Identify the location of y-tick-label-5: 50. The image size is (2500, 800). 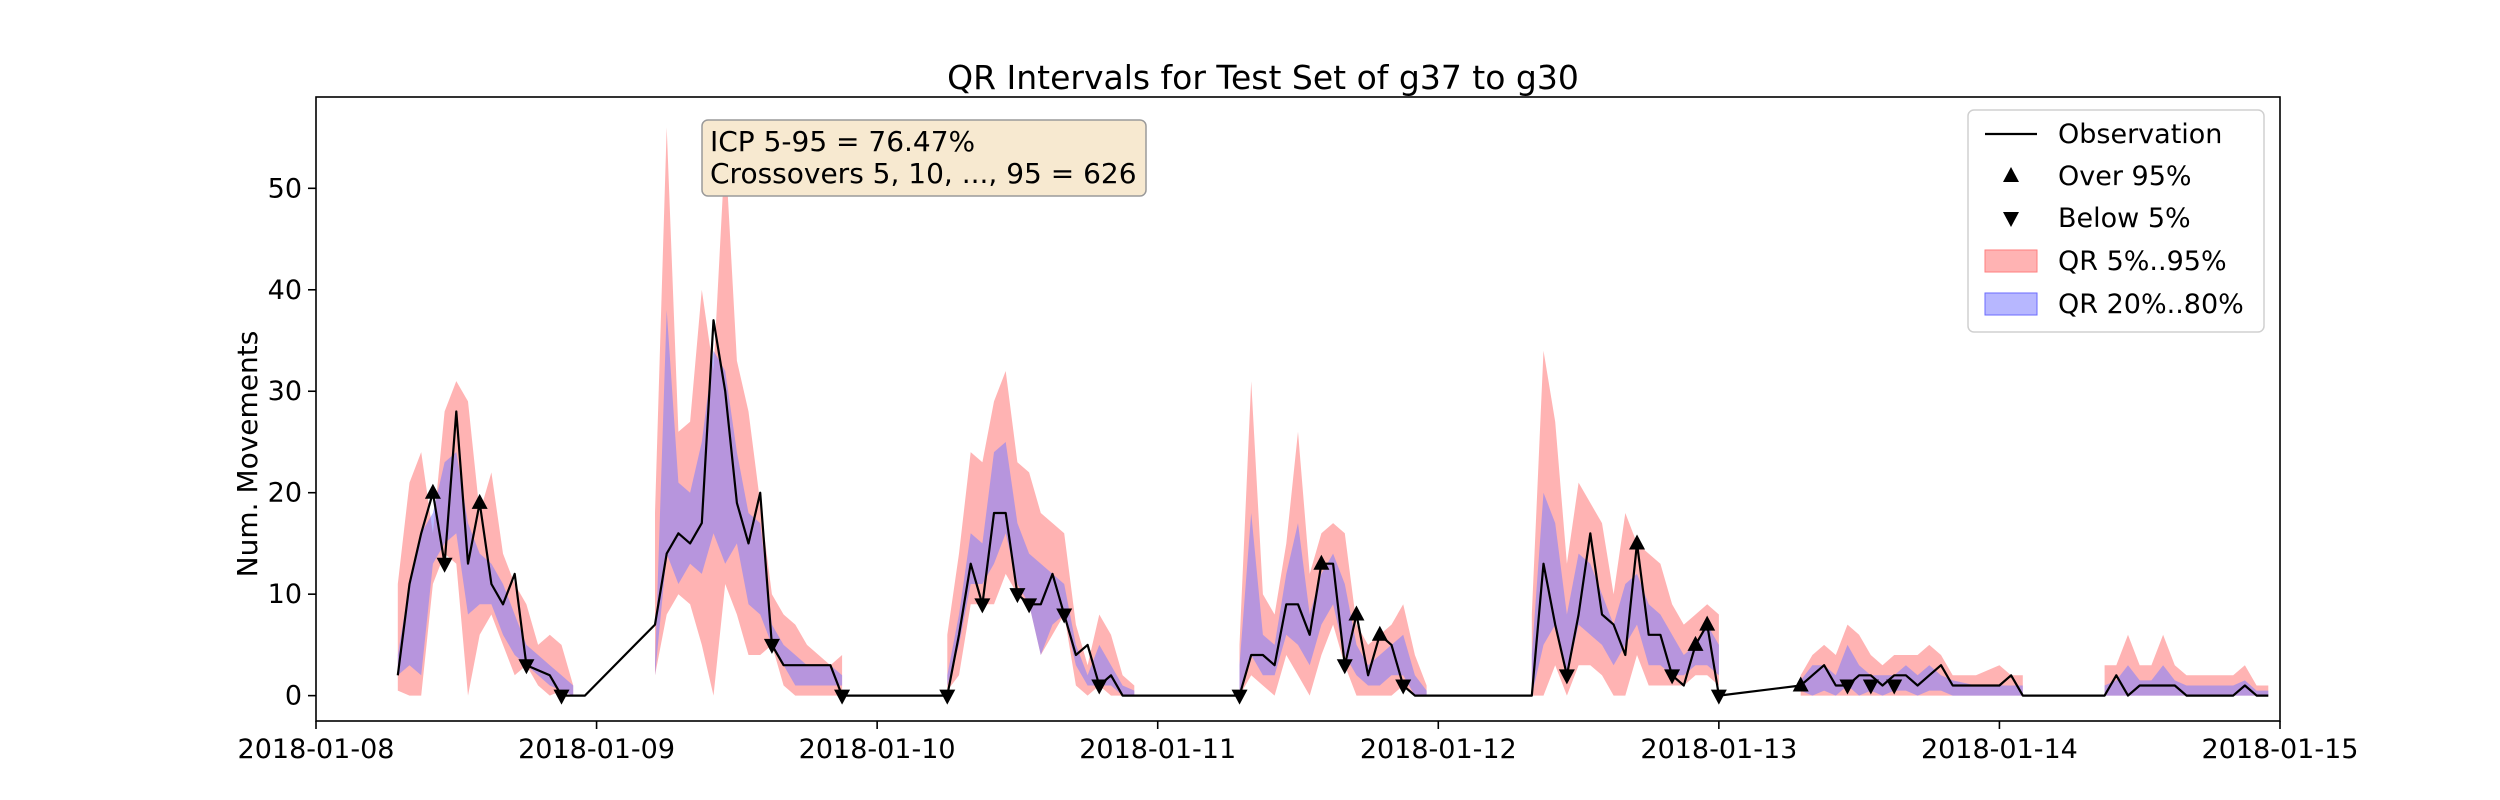
(285, 188).